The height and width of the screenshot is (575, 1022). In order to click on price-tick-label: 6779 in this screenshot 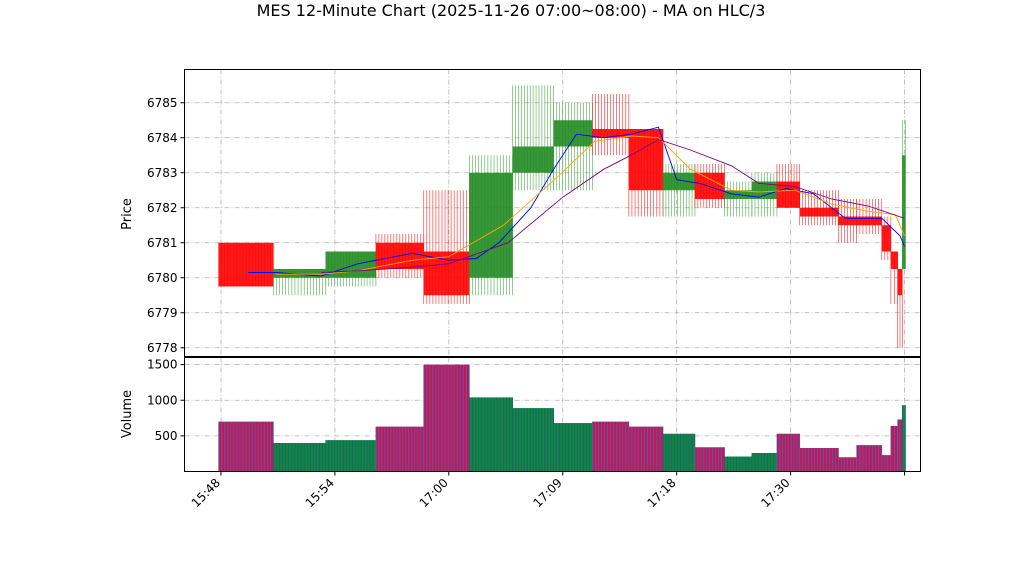, I will do `click(162, 313)`.